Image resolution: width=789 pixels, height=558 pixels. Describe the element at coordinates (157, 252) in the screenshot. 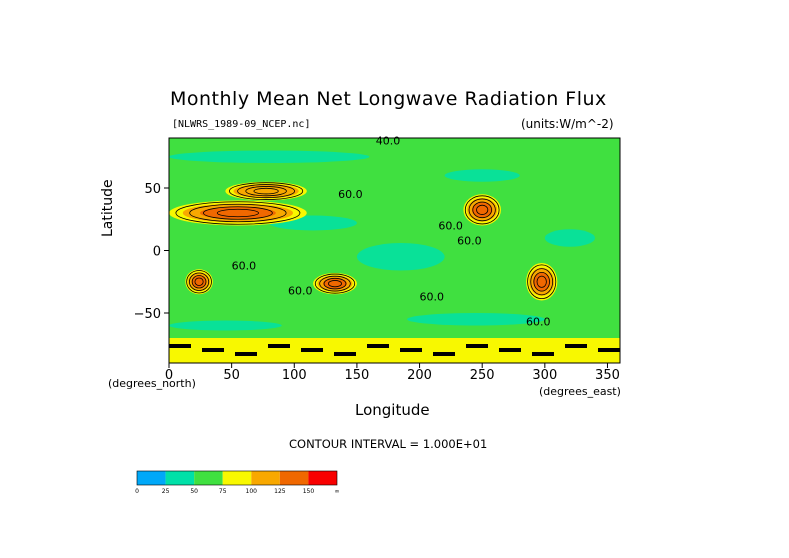

I see `y-tick-label: 0` at that location.